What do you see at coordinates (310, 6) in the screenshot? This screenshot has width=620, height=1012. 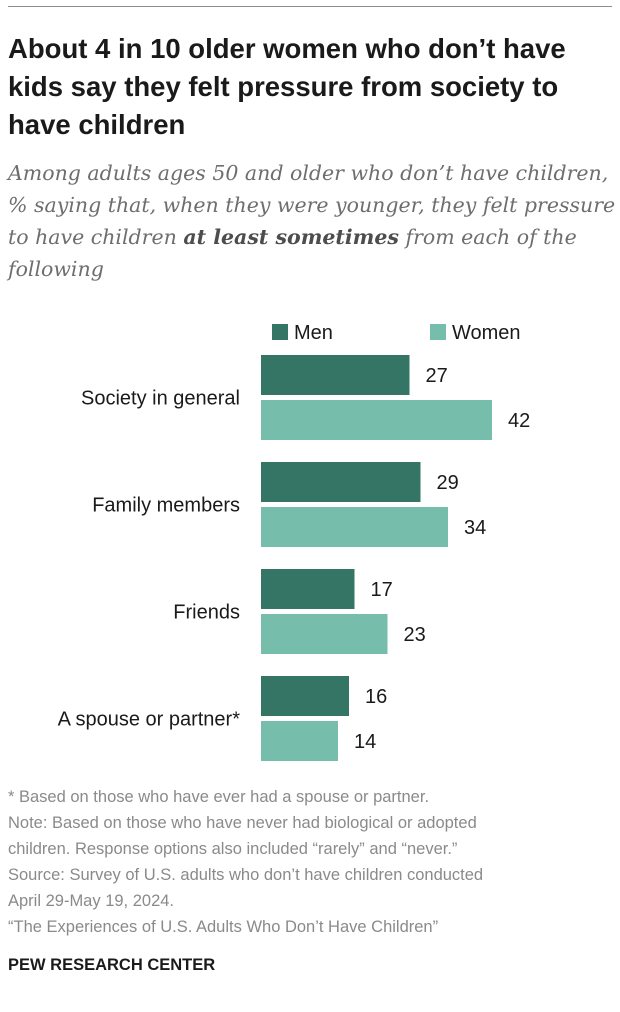 I see `top-rule` at bounding box center [310, 6].